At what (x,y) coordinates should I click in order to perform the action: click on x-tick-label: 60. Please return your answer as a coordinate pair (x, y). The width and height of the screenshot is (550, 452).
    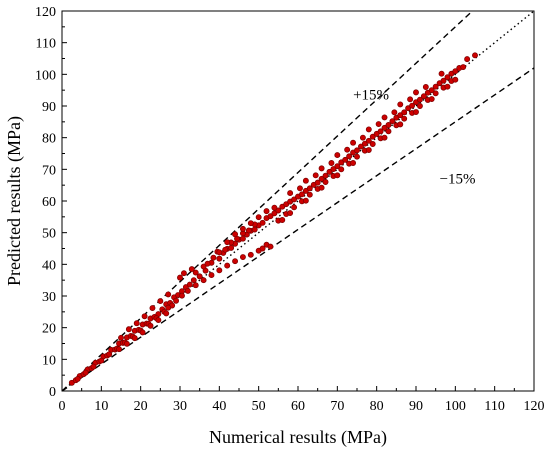
    Looking at the image, I should click on (298, 406).